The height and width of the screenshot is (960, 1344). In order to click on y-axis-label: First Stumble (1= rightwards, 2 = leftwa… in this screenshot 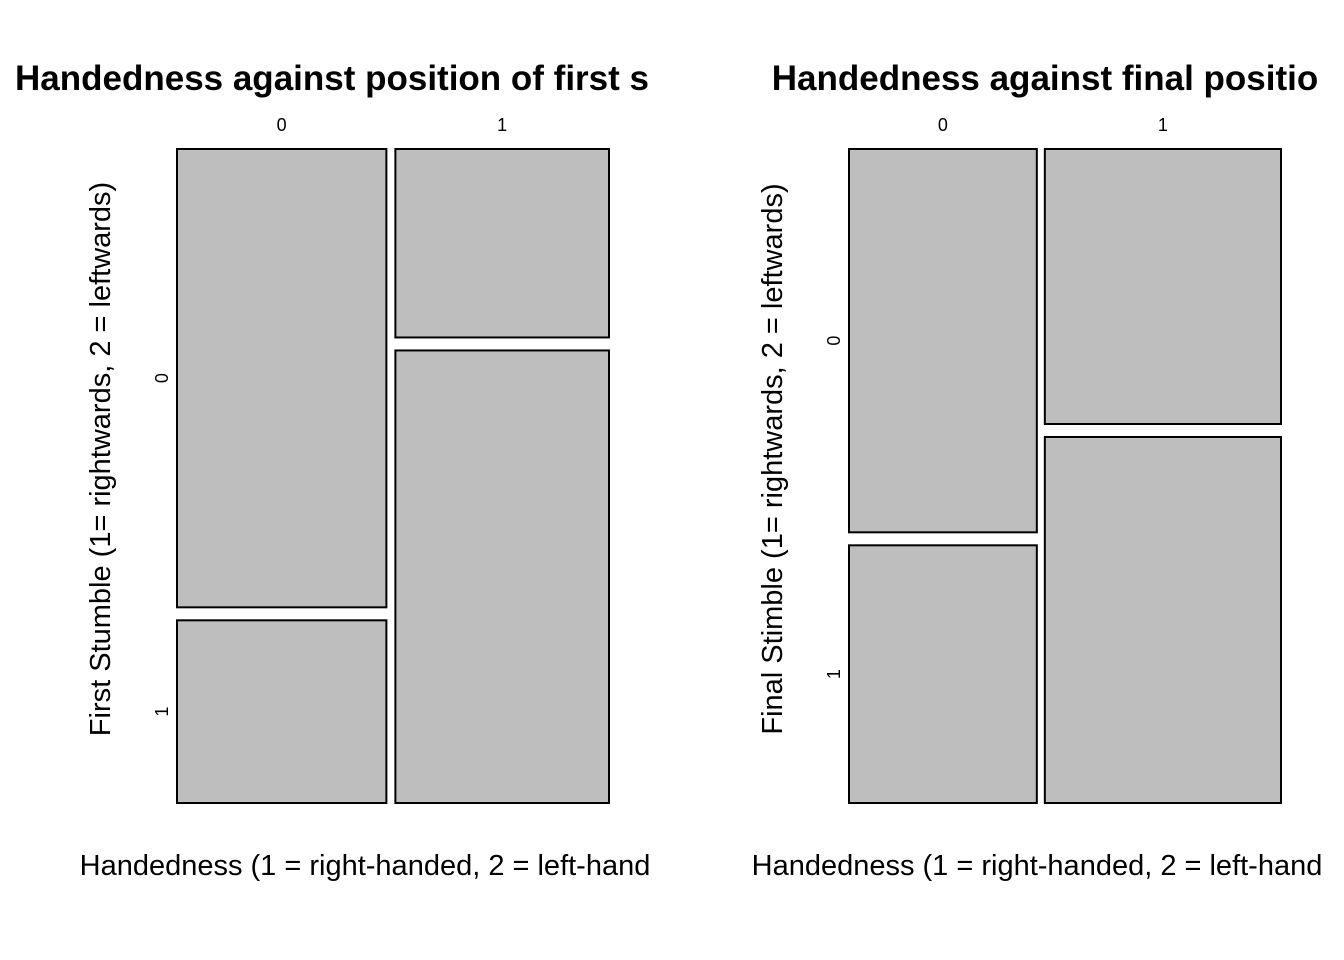, I will do `click(101, 459)`.